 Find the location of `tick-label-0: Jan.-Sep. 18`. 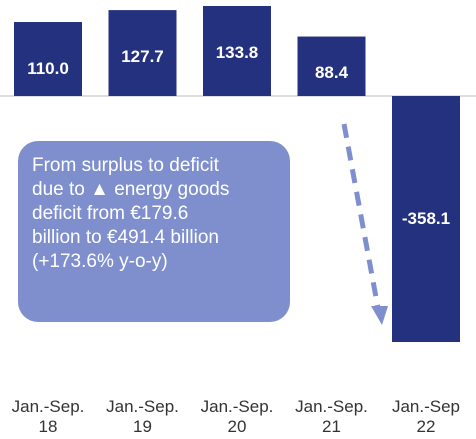

tick-label-0: Jan.-Sep. 18 is located at coordinates (48, 416).